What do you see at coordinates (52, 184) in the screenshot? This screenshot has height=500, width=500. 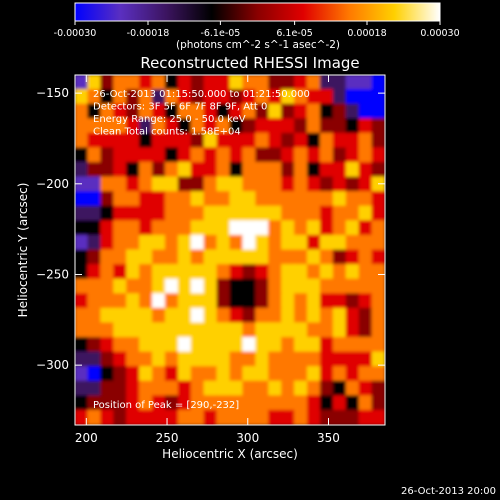 I see `y-tick-label: −200` at bounding box center [52, 184].